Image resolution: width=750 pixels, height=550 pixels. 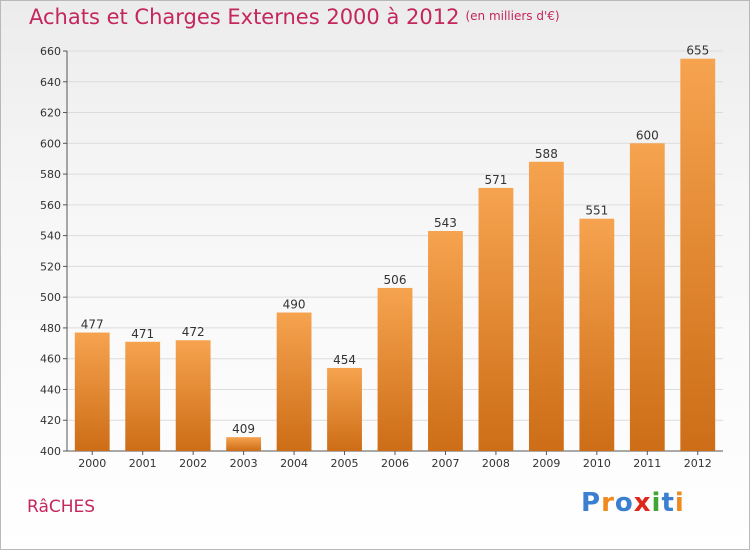 What do you see at coordinates (496, 463) in the screenshot?
I see `x-tick-label: 2008` at bounding box center [496, 463].